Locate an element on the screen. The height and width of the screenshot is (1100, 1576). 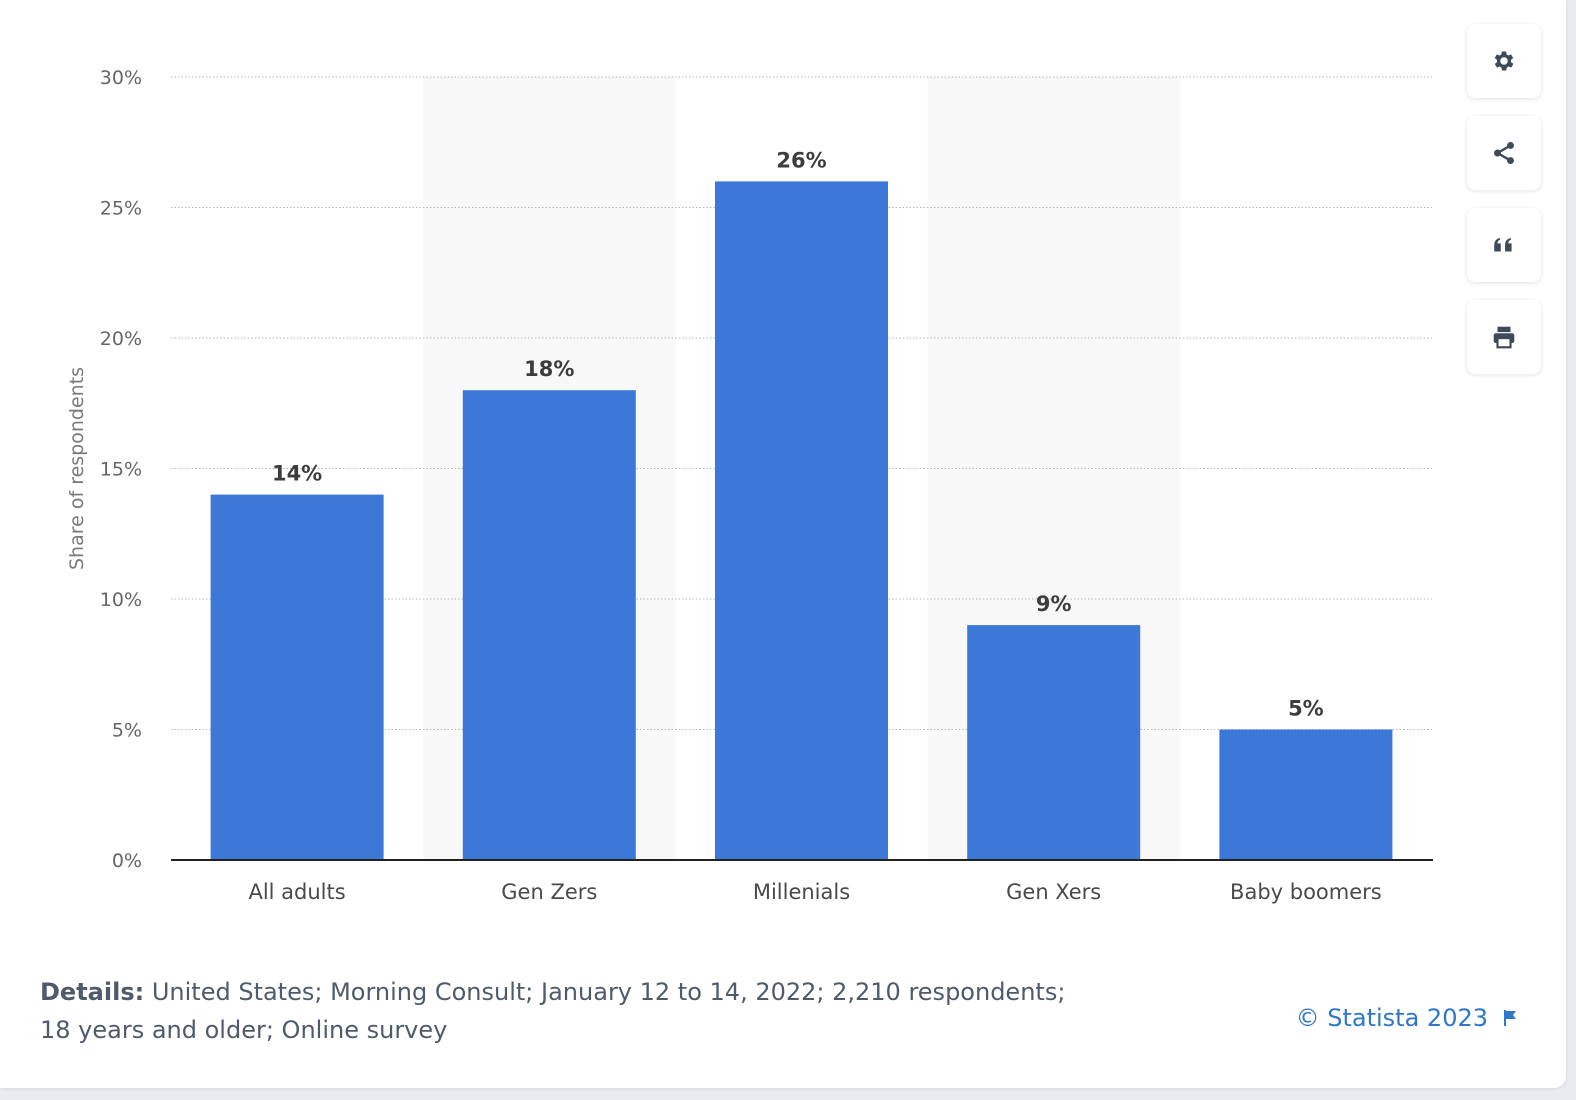
y-tick-label: 0% is located at coordinates (127, 861).